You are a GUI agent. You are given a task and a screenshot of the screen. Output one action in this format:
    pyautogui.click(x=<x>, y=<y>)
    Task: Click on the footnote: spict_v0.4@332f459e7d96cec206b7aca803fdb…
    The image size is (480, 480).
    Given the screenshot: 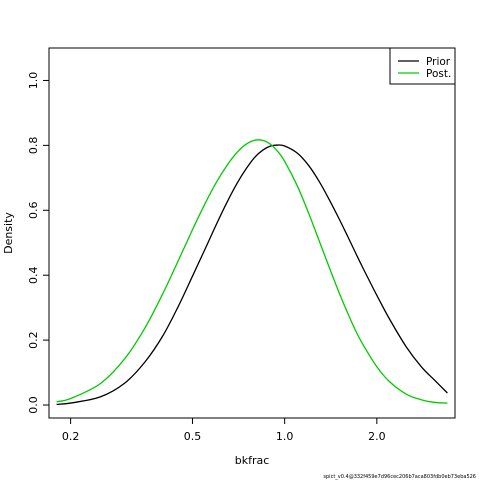 What is the action you would take?
    pyautogui.click(x=399, y=477)
    